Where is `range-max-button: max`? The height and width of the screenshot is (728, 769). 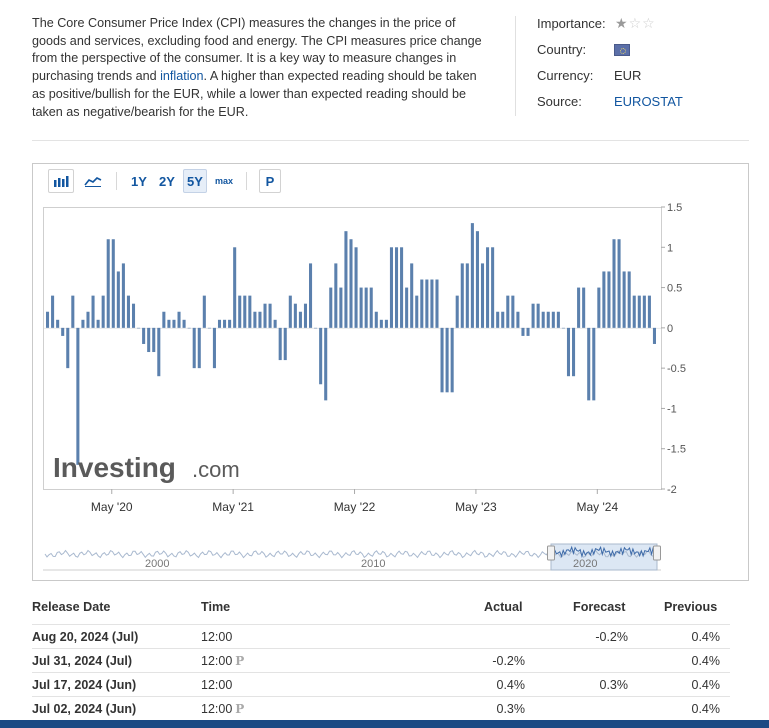 range-max-button: max is located at coordinates (224, 181).